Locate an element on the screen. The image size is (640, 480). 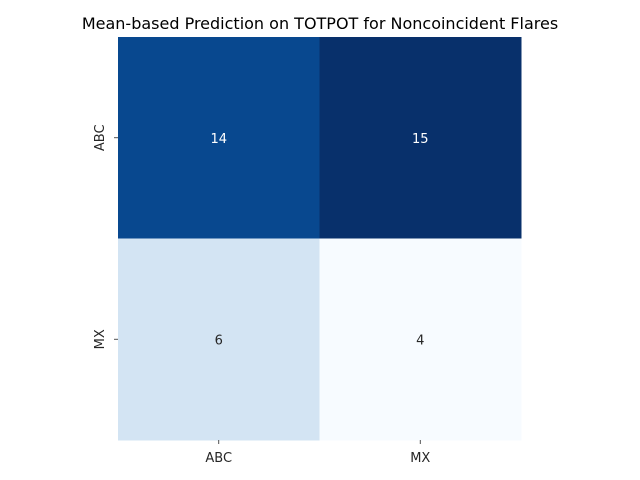
cell-value-label: 14 is located at coordinates (218, 139).